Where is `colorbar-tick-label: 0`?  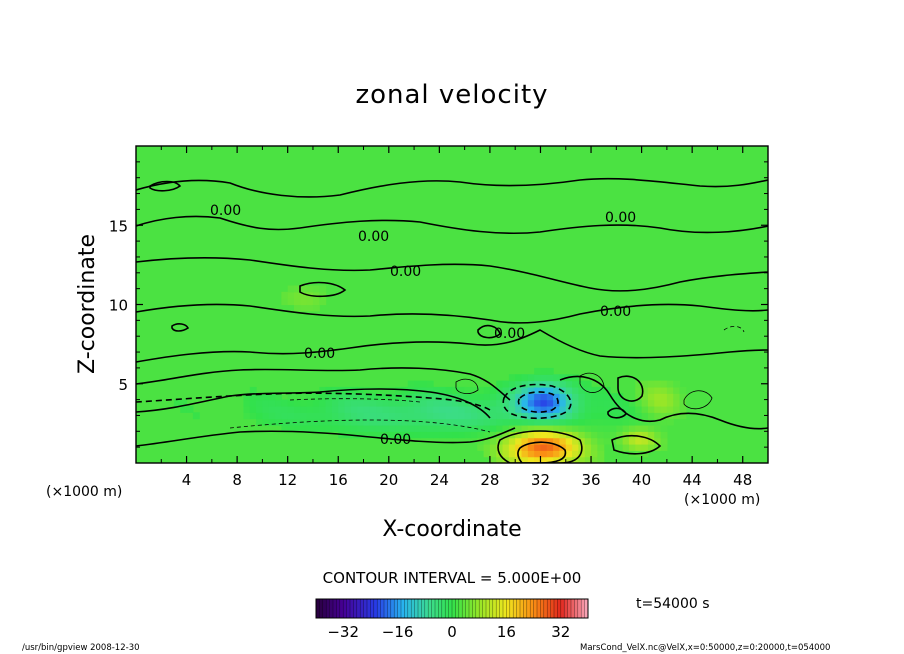 colorbar-tick-label: 0 is located at coordinates (452, 632).